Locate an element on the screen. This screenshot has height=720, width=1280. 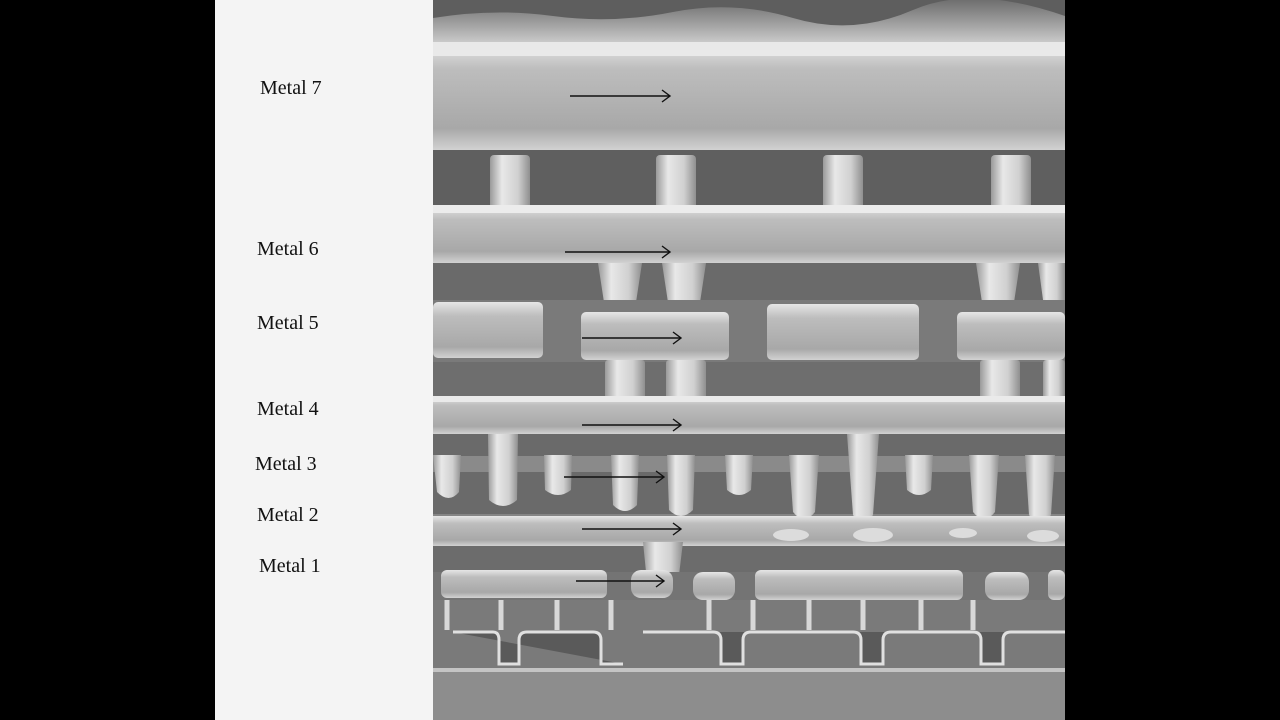
label-metal-2: Metal 2 is located at coordinates (288, 515).